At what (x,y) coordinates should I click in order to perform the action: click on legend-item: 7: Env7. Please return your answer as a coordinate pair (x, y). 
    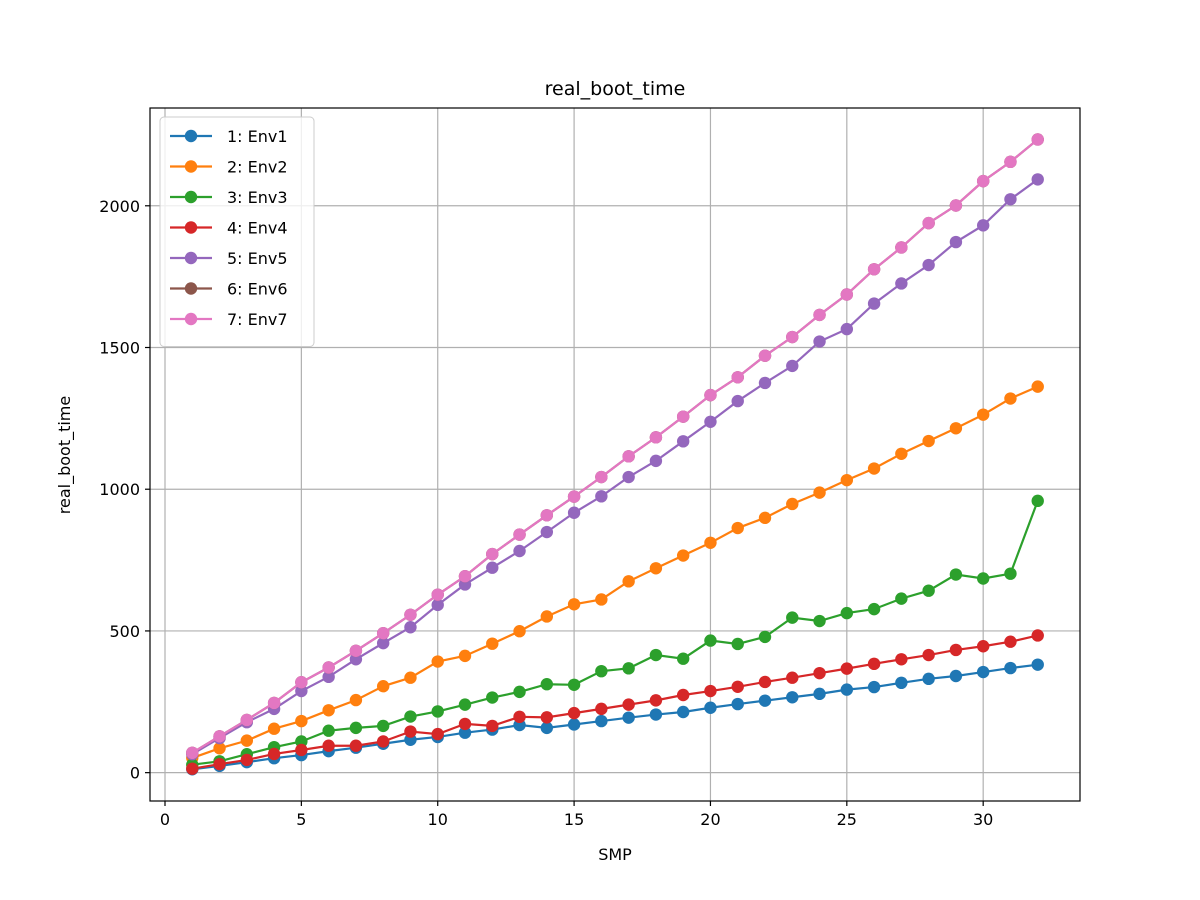
    Looking at the image, I should click on (229, 319).